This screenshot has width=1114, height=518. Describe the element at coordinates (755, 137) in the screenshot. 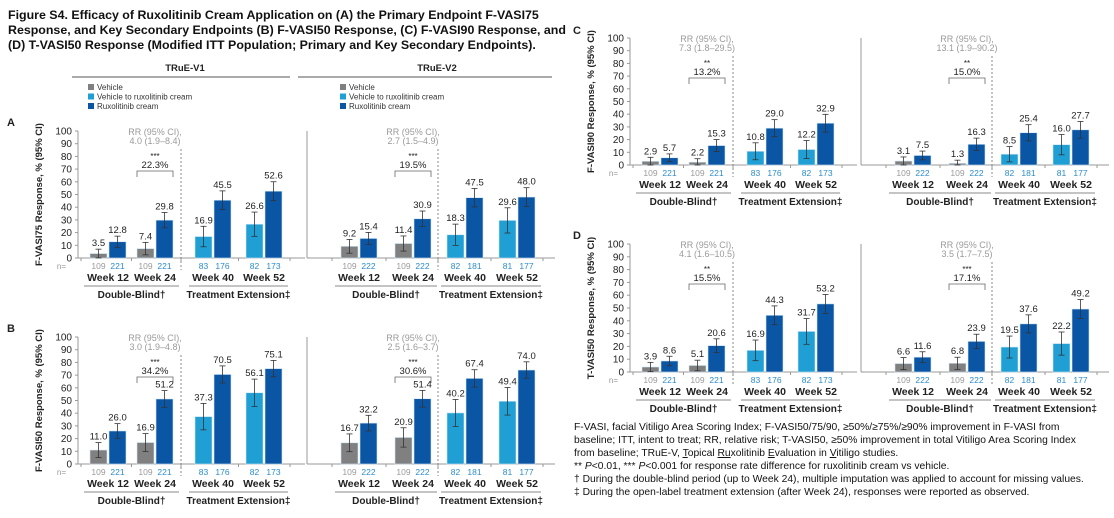

I see `data-label: 10.8` at that location.